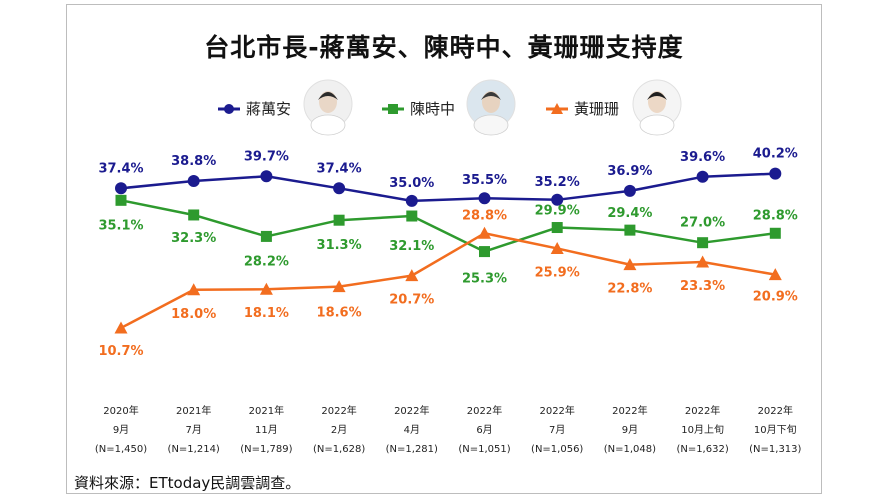 The width and height of the screenshot is (890, 500). What do you see at coordinates (339, 449) in the screenshot?
I see `x-tick-label-4-3: (N=1,628)` at bounding box center [339, 449].